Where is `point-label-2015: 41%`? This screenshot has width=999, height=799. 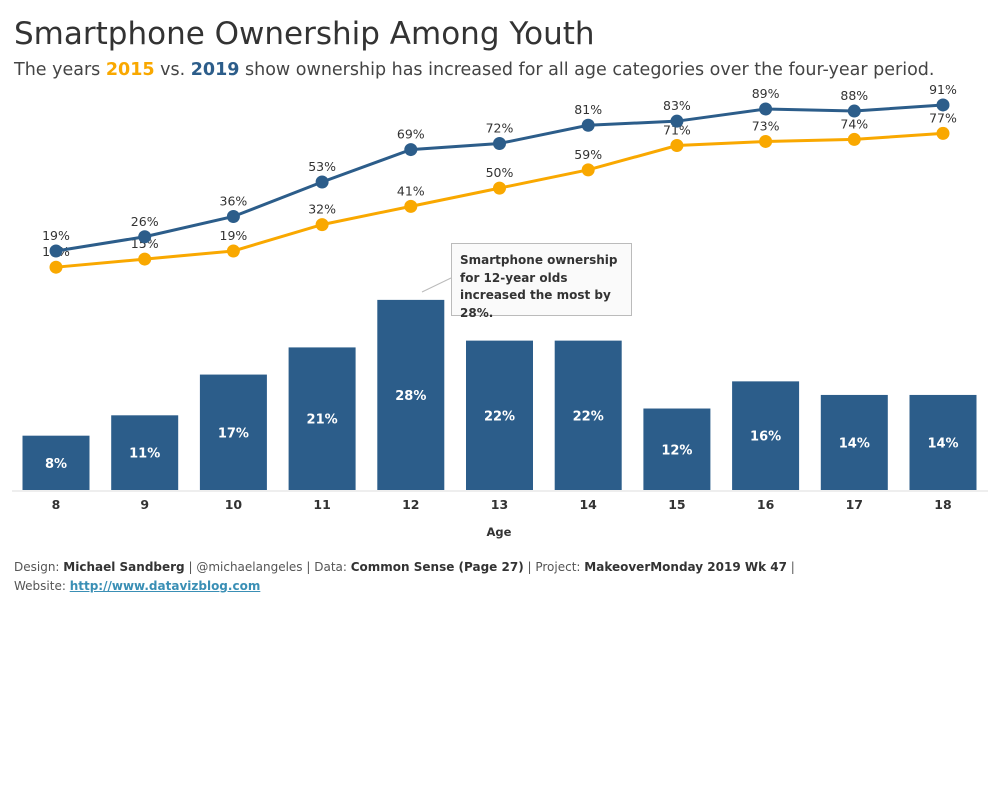
point-label-2015: 41% is located at coordinates (411, 190).